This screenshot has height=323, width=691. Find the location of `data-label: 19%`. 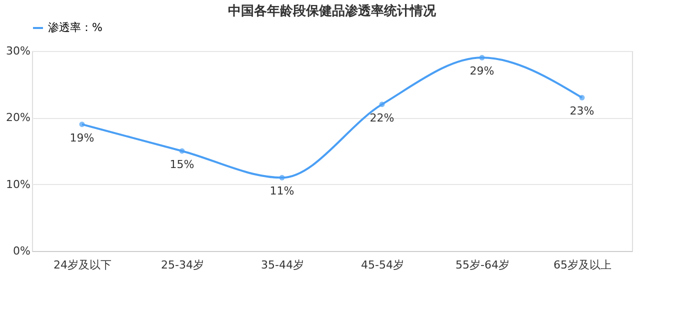

data-label: 19% is located at coordinates (82, 137).